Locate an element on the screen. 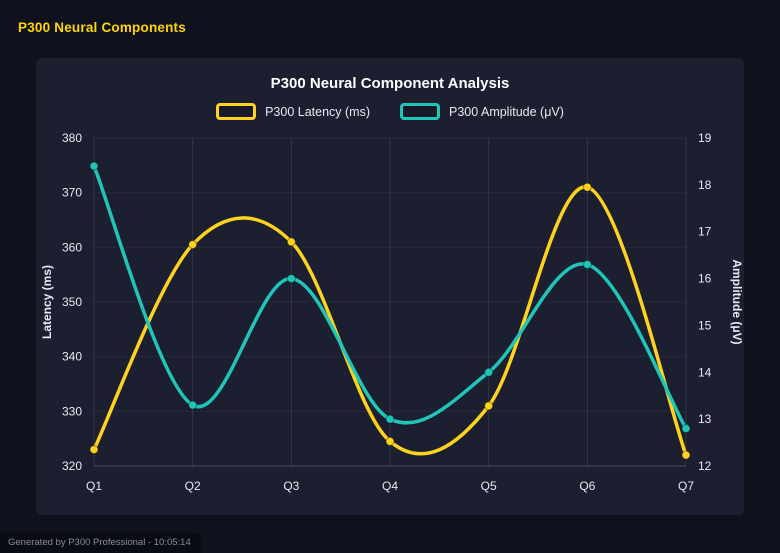 Image resolution: width=780 pixels, height=553 pixels. chart-title: P300 Neural Component Analysis is located at coordinates (390, 83).